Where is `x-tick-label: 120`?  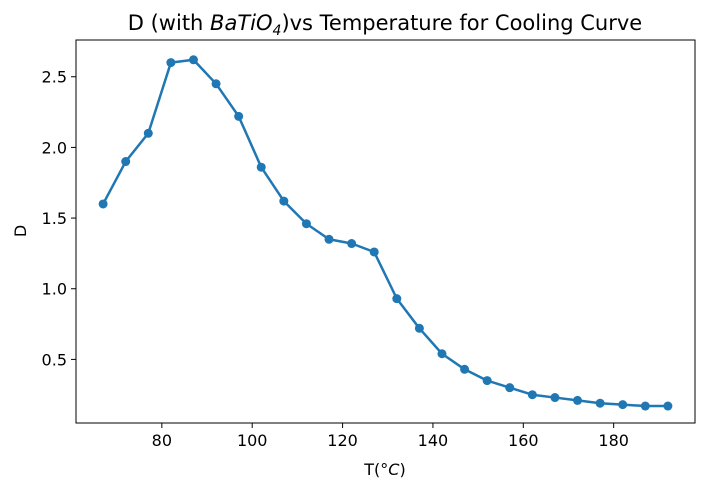
x-tick-label: 120 is located at coordinates (342, 440).